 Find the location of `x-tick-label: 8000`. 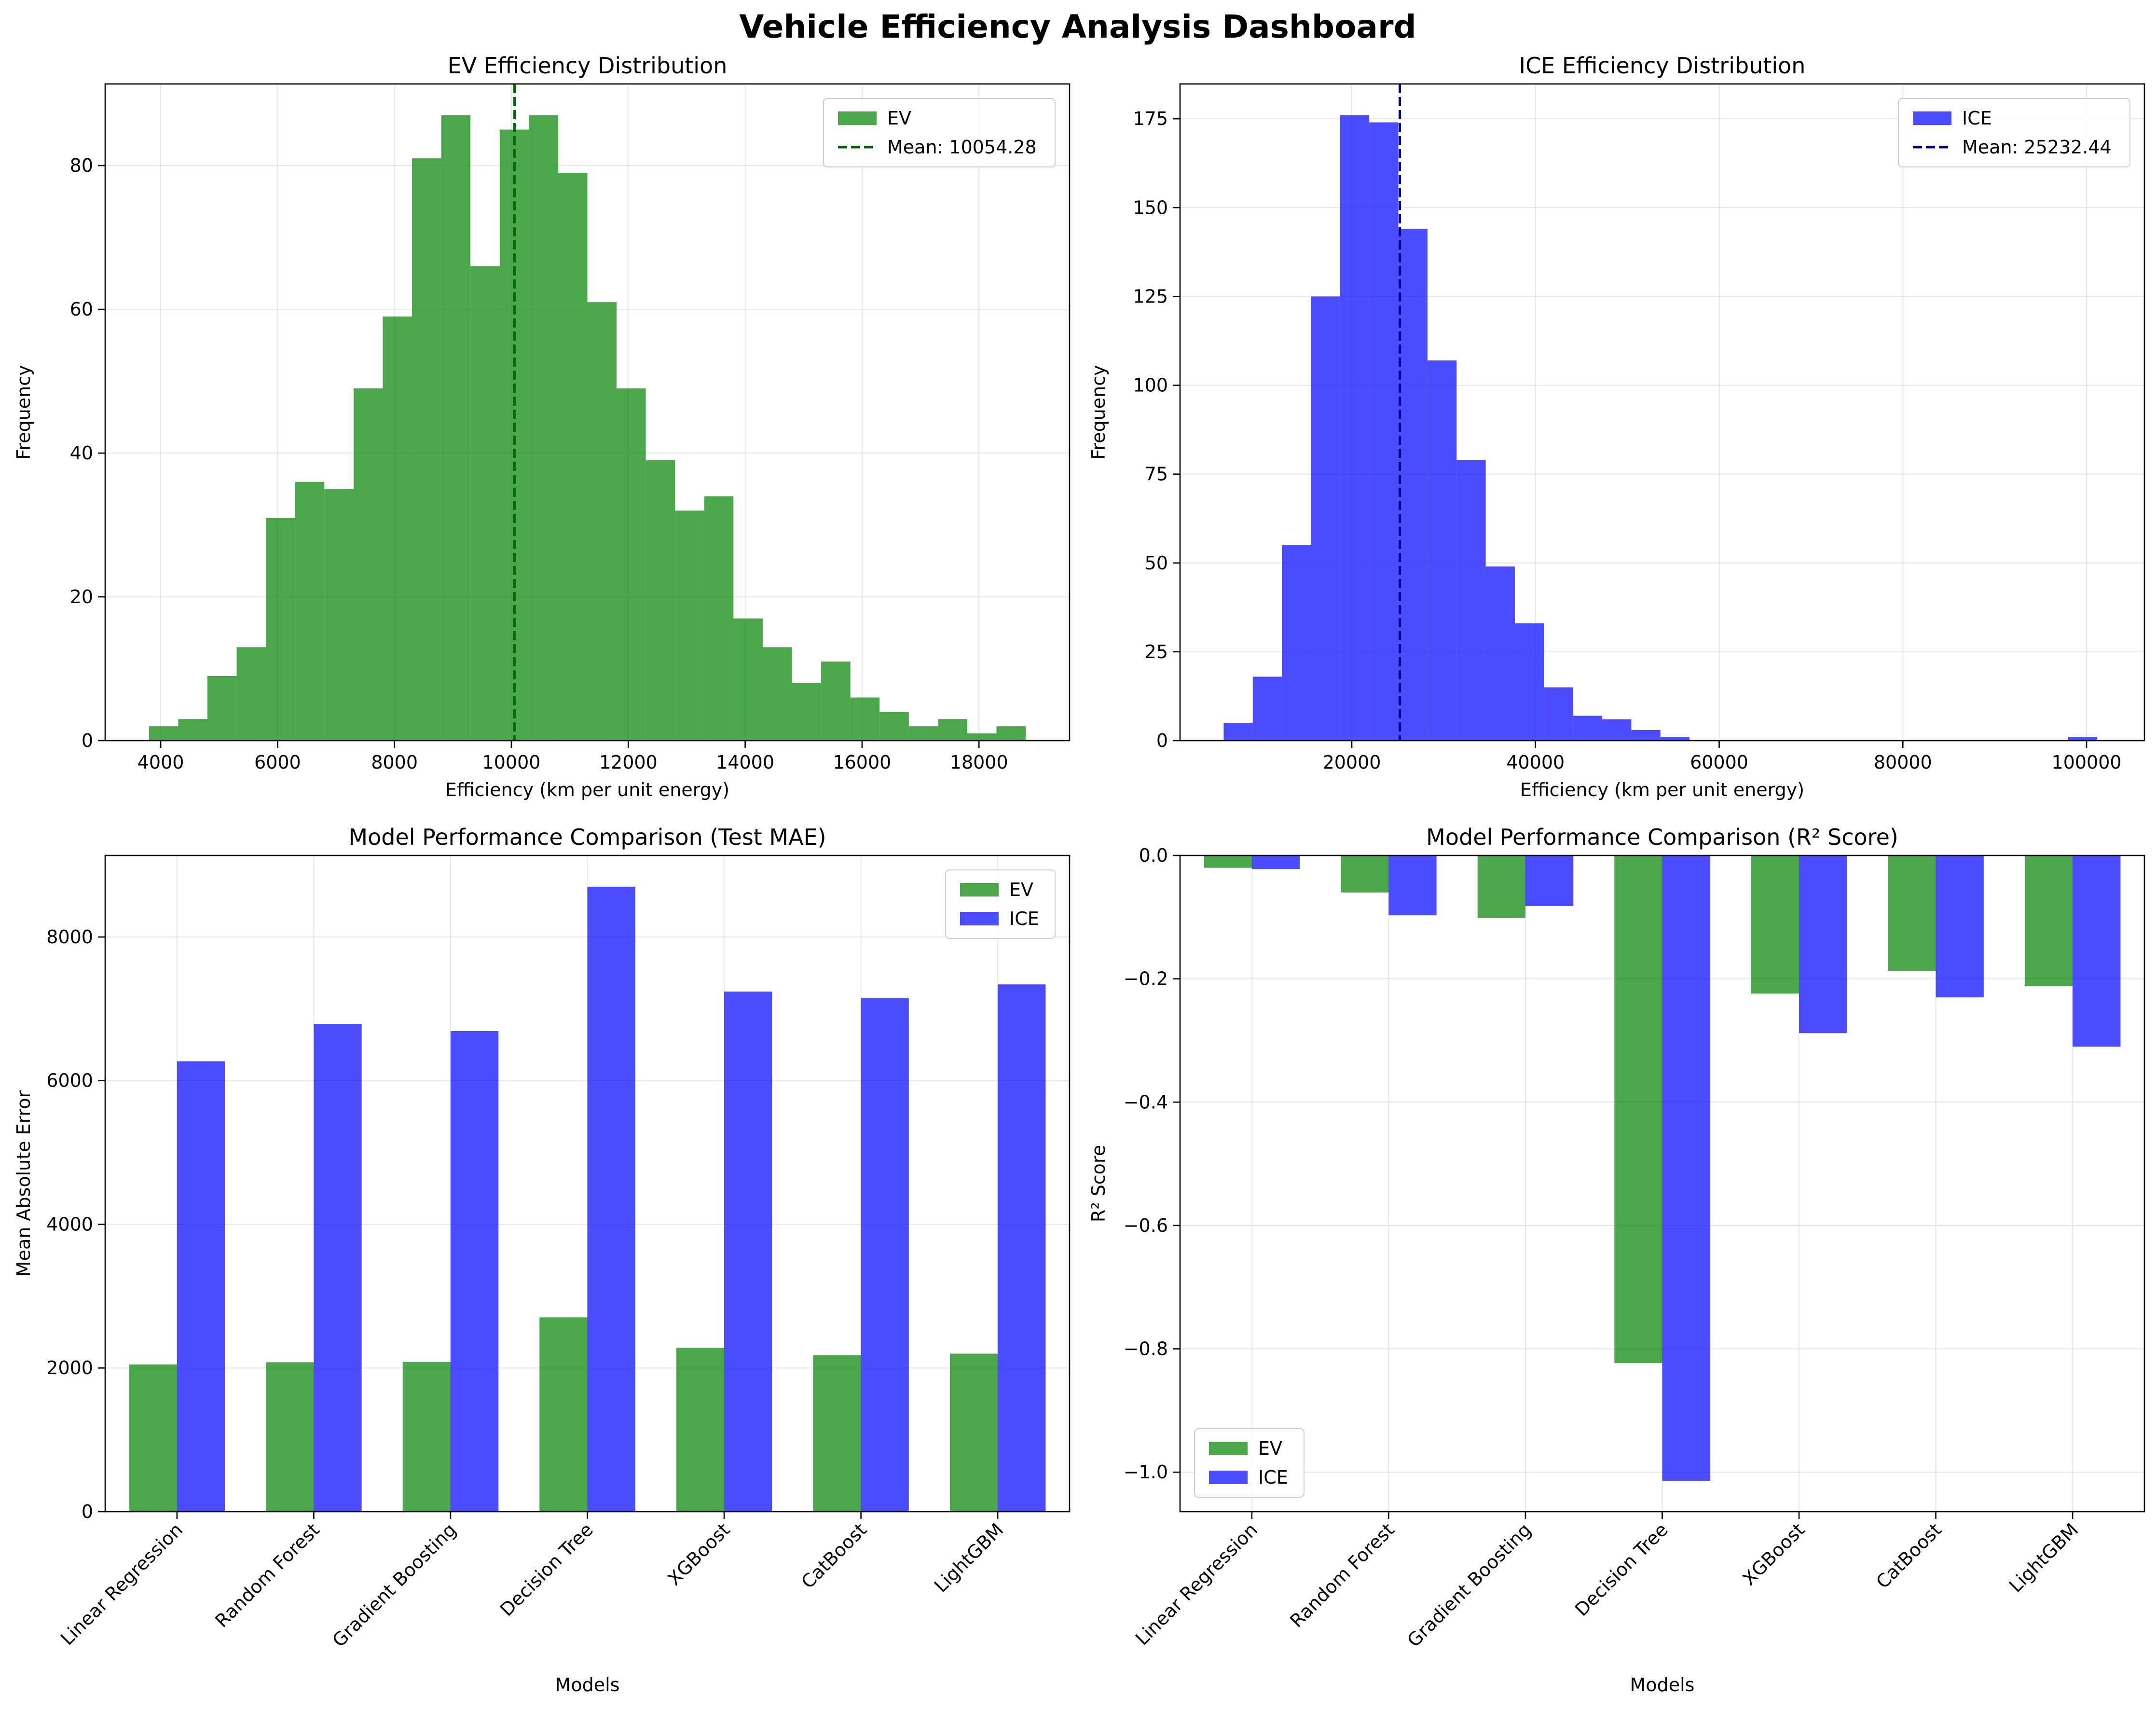

x-tick-label: 8000 is located at coordinates (395, 762).